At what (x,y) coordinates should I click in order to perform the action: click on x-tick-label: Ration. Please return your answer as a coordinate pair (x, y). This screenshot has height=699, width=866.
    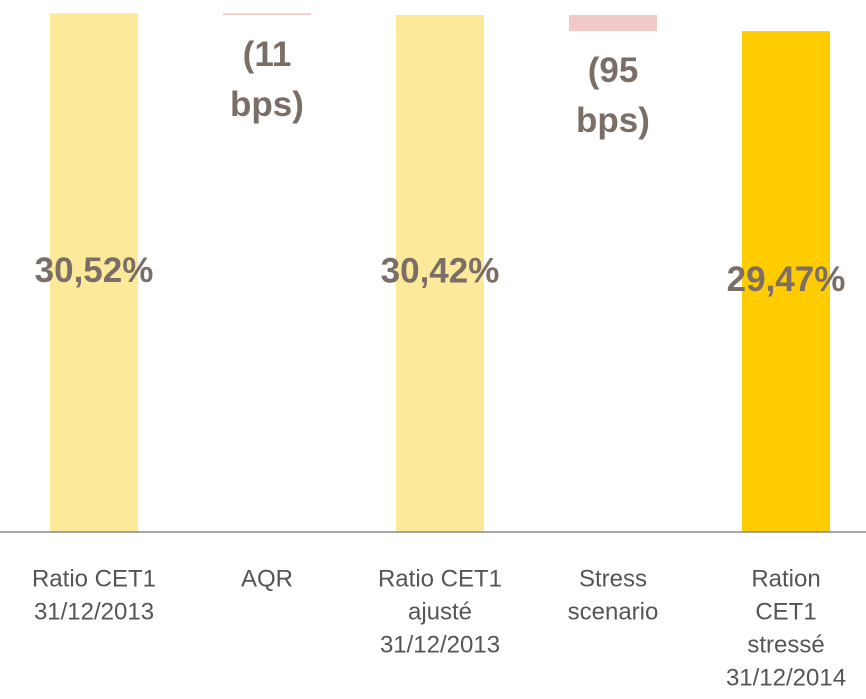
    Looking at the image, I should click on (785, 578).